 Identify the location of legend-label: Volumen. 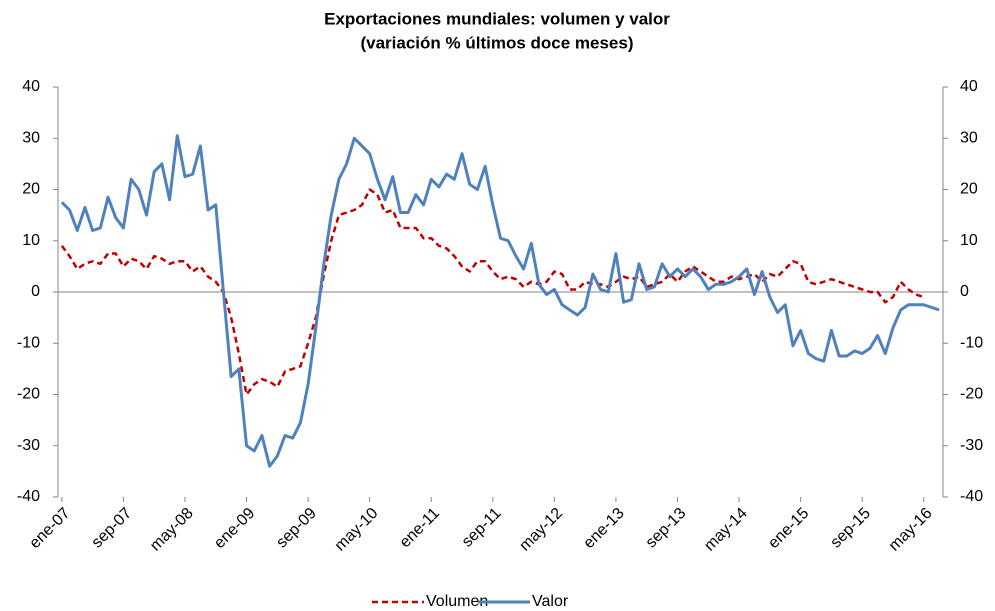
(457, 601).